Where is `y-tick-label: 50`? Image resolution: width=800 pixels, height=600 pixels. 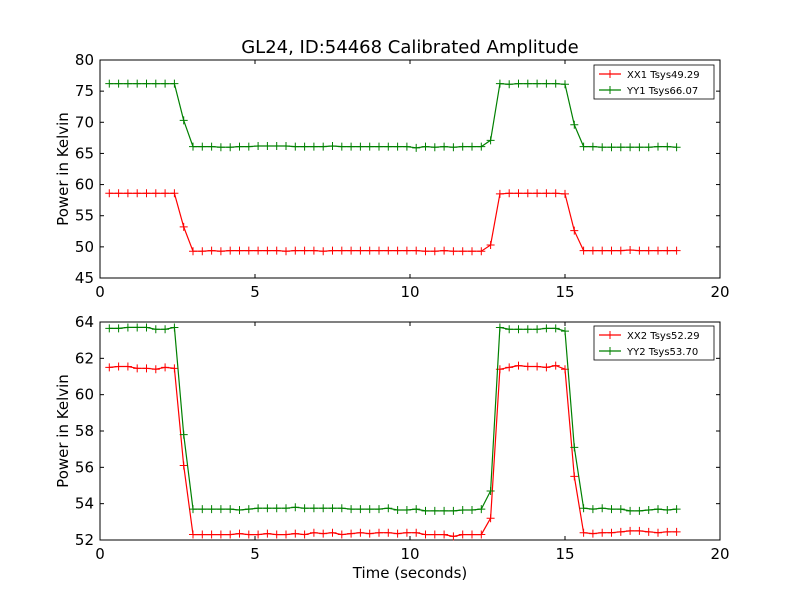 y-tick-label: 50 is located at coordinates (84, 247).